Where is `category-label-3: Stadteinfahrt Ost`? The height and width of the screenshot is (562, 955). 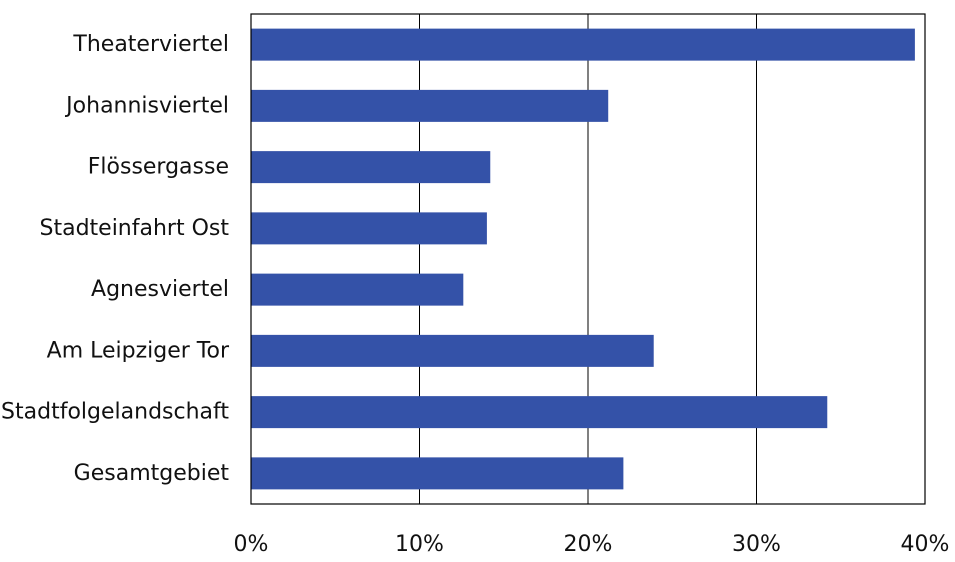
category-label-3: Stadteinfahrt Ost is located at coordinates (135, 228).